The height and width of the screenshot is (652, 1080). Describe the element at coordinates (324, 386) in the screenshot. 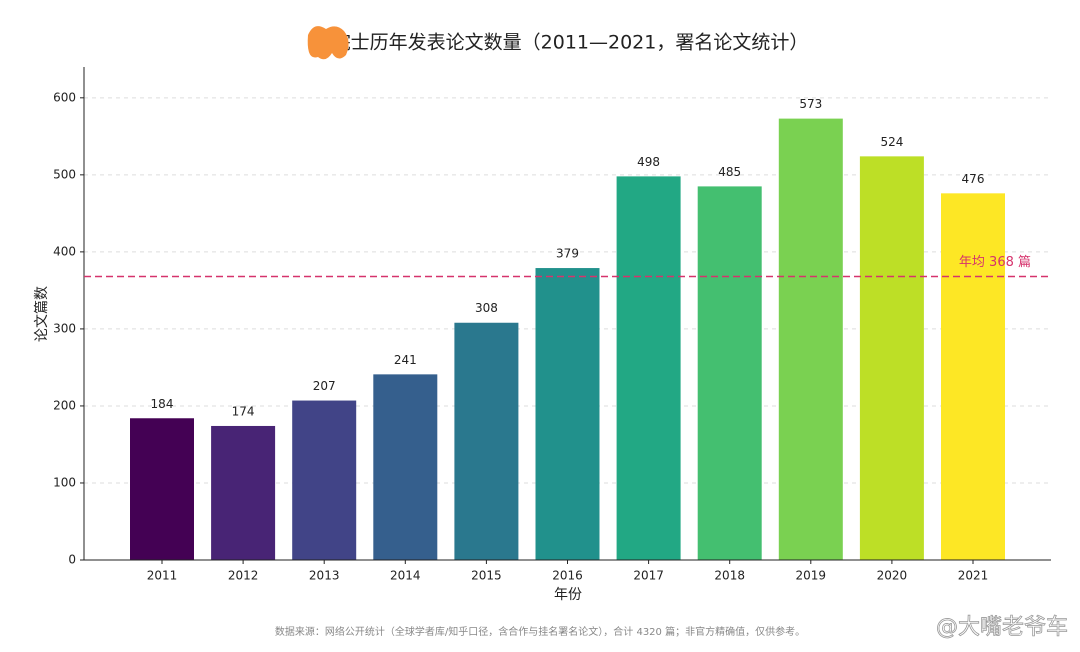

I see `value-label: 207` at that location.